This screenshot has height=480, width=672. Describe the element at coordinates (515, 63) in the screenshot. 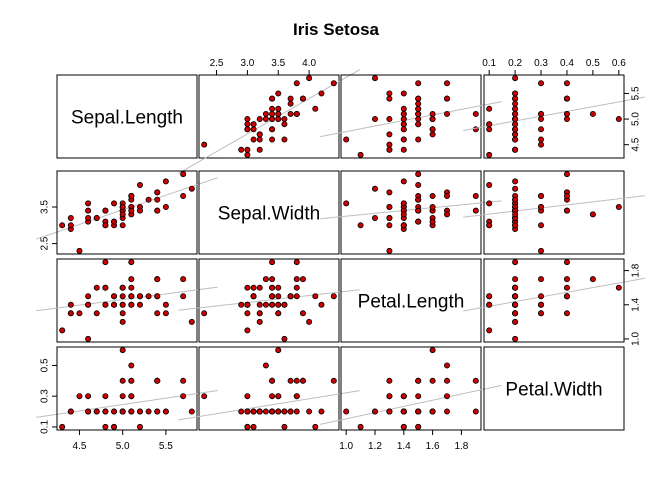

I see `tick-label: 0.2` at that location.